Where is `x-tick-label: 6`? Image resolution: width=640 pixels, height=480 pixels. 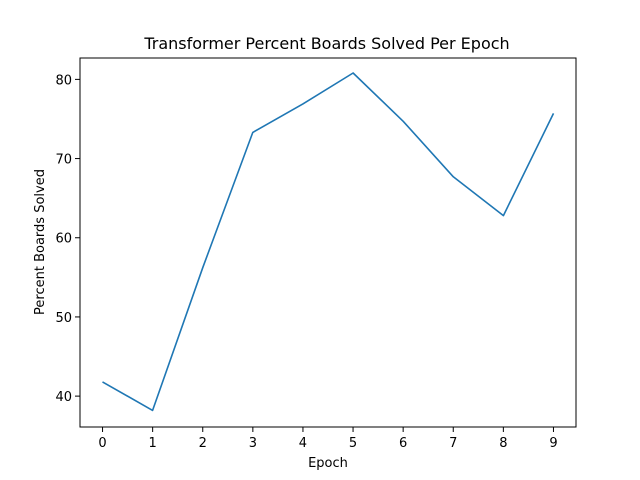
x-tick-label: 6 is located at coordinates (403, 443).